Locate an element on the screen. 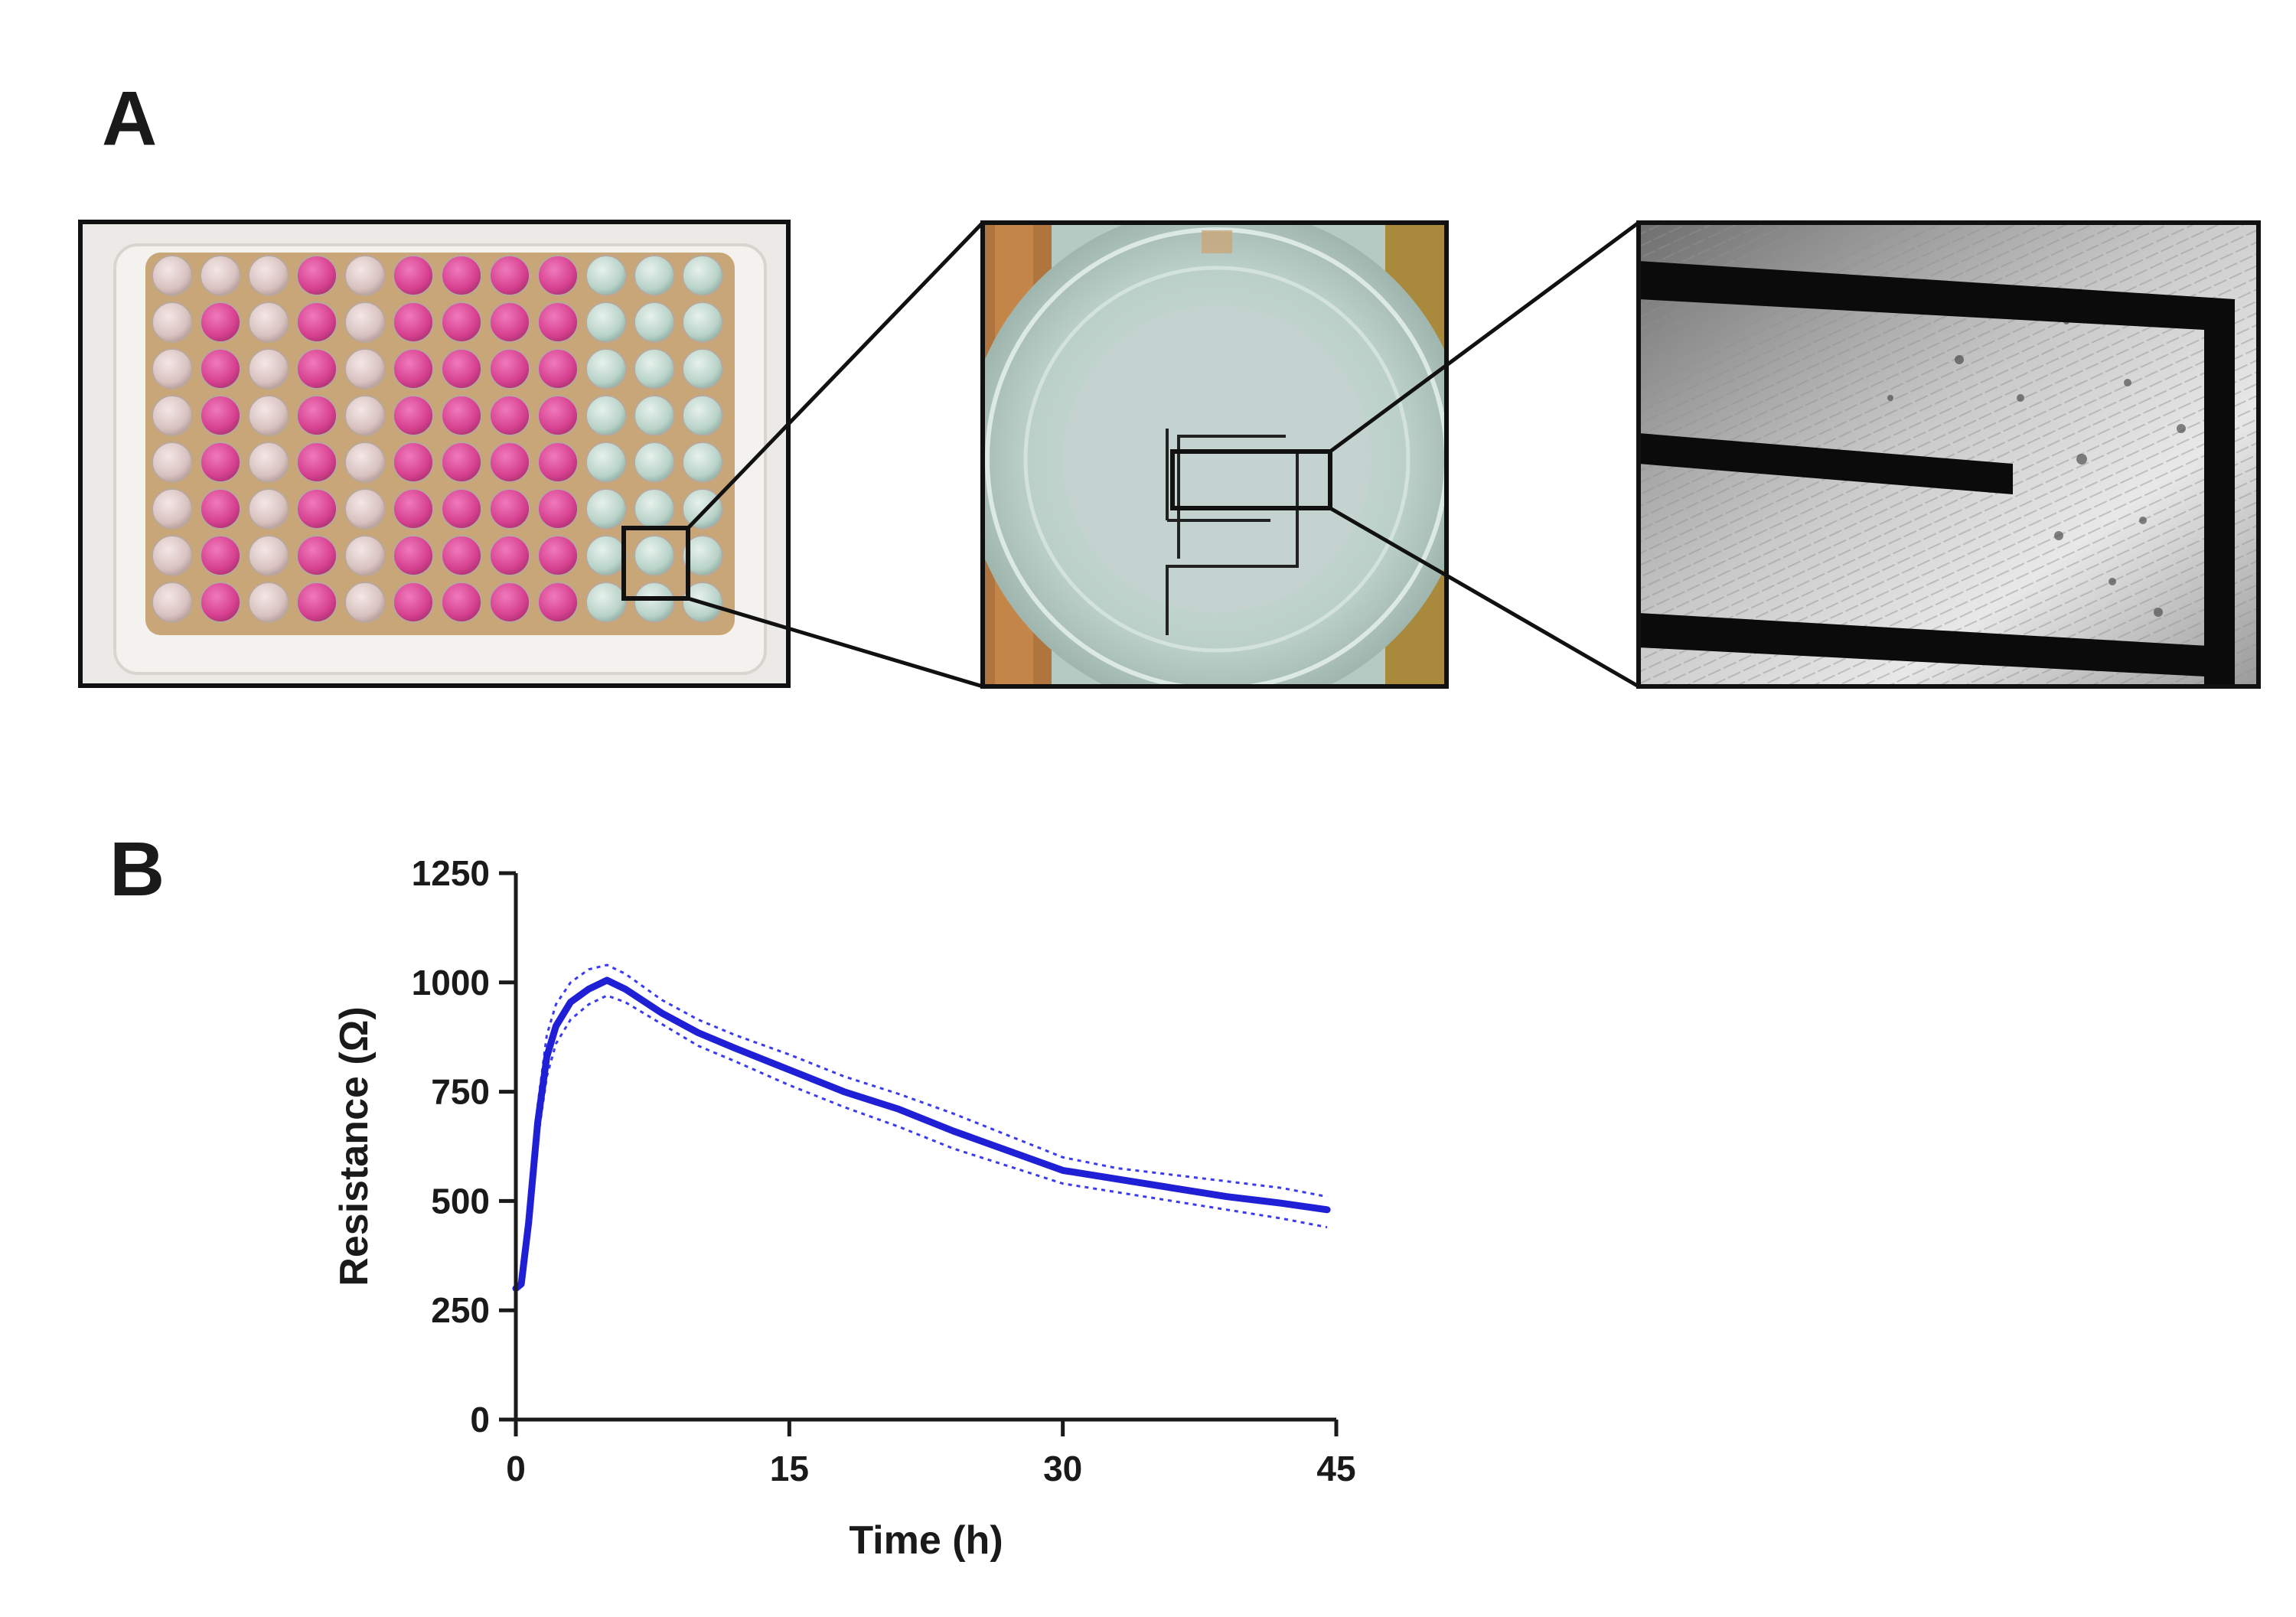 Image resolution: width=2296 pixels, height=1617 pixels. x-tick-label: 0 is located at coordinates (516, 1469).